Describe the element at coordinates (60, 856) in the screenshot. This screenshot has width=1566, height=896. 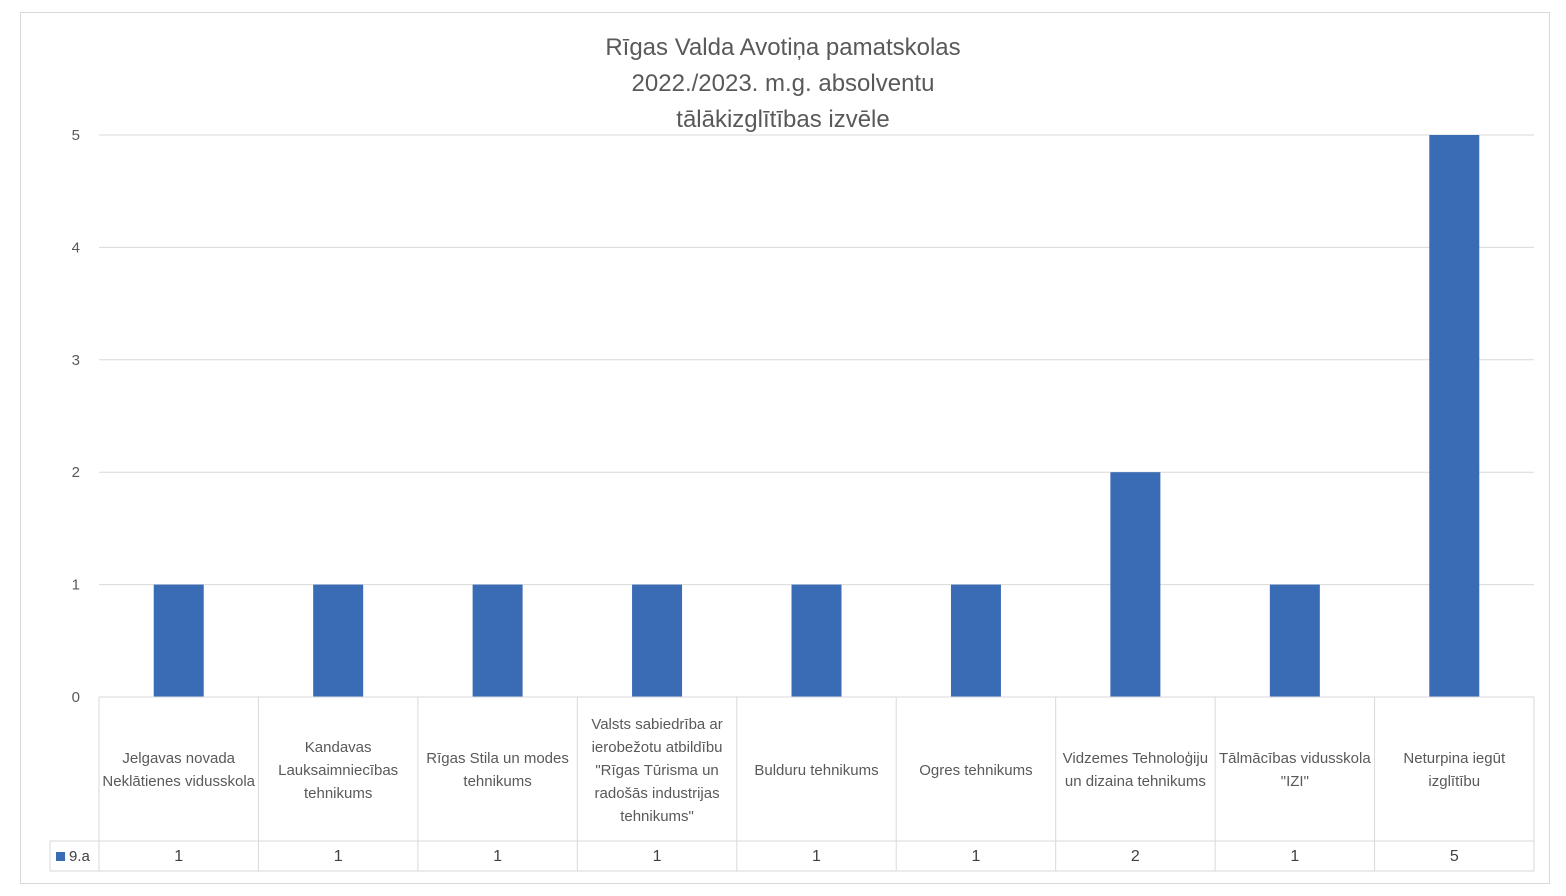
I see `series-swatch` at that location.